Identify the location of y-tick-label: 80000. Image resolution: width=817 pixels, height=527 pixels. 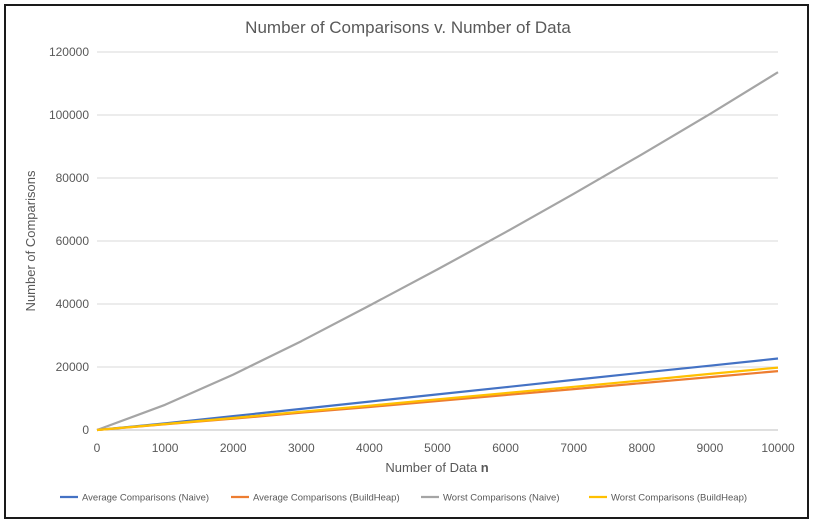
(73, 178).